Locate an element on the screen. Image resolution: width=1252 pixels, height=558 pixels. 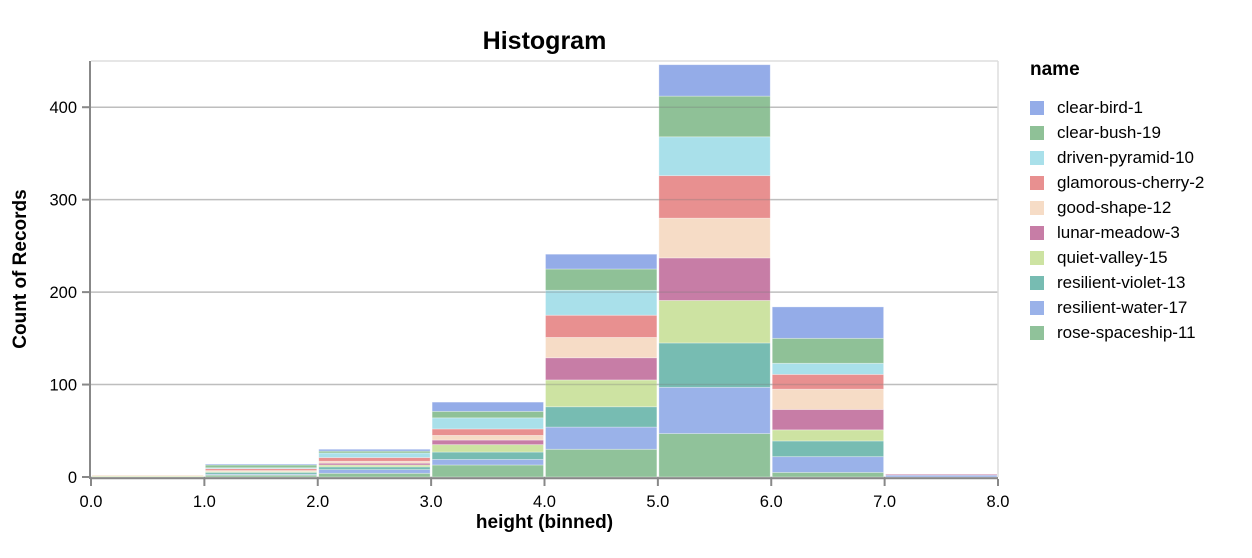
legend-item: lunar-meadow-3 is located at coordinates (1117, 232).